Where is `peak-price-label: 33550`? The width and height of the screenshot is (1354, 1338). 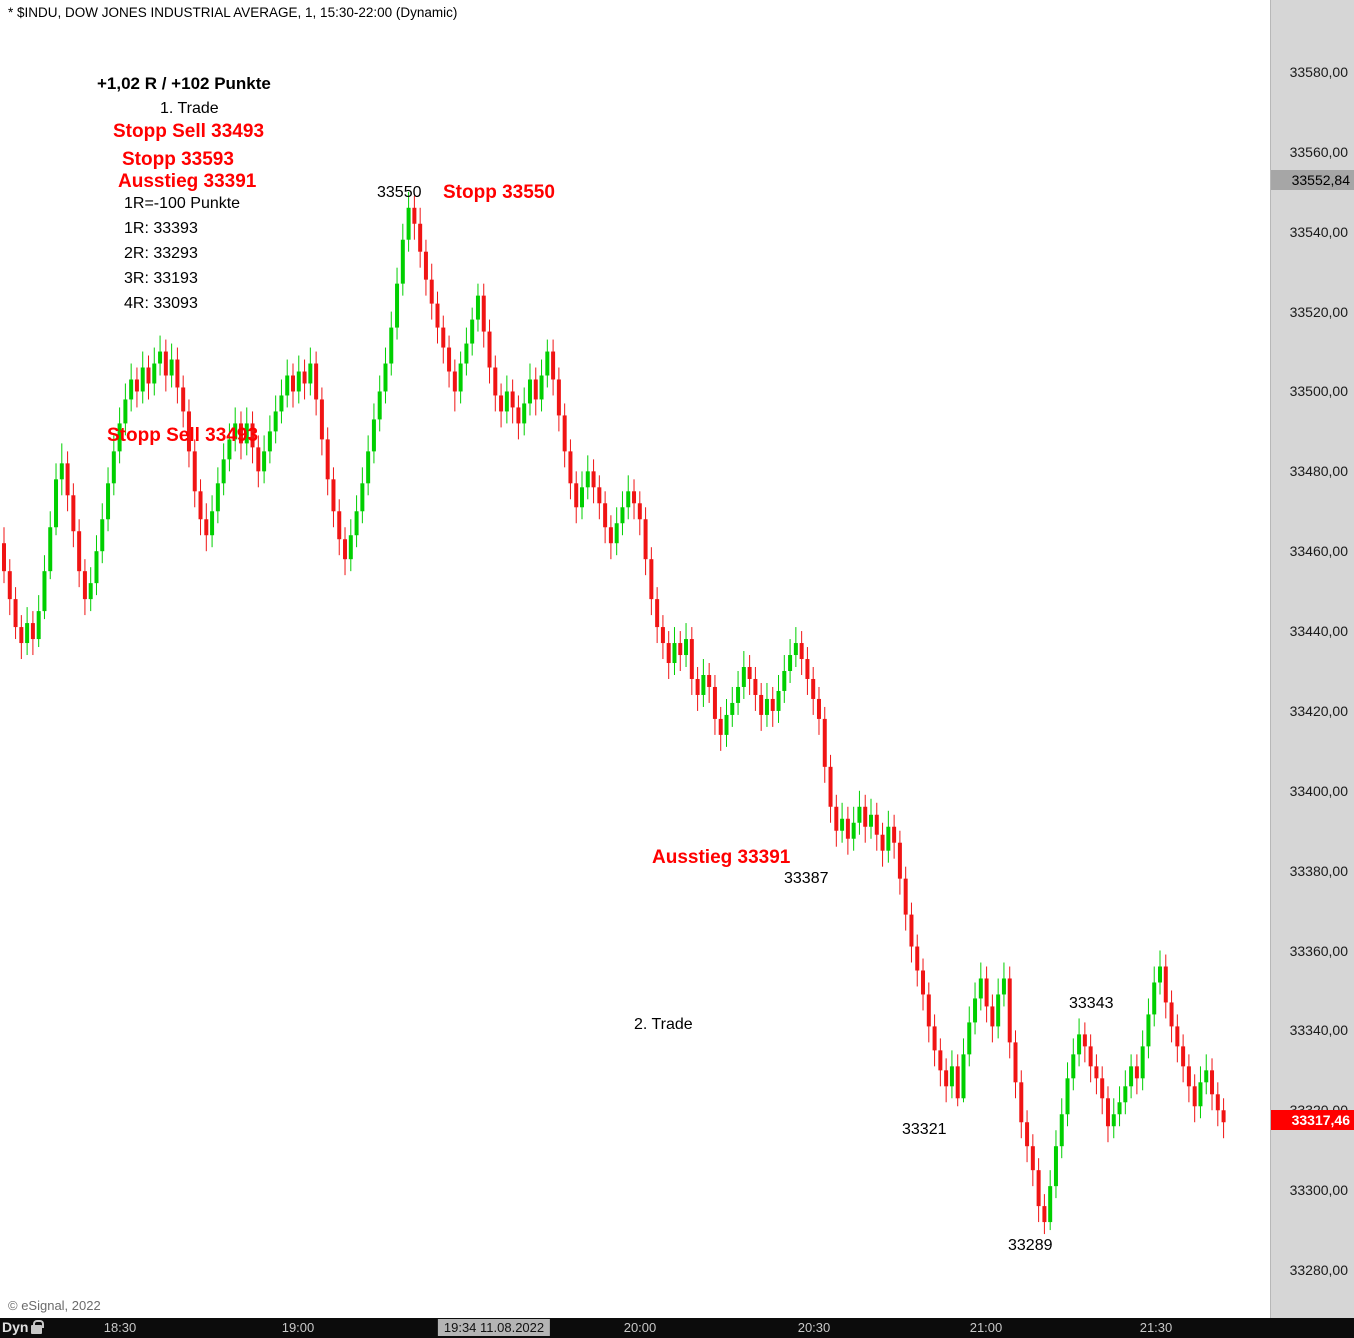 peak-price-label: 33550 is located at coordinates (399, 192).